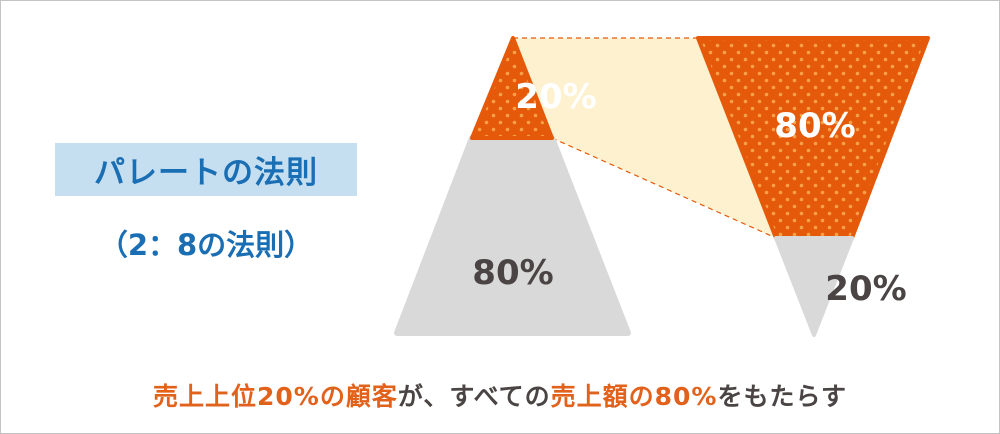 The height and width of the screenshot is (434, 1000). What do you see at coordinates (814, 126) in the screenshot?
I see `sales-top-label: 80%` at bounding box center [814, 126].